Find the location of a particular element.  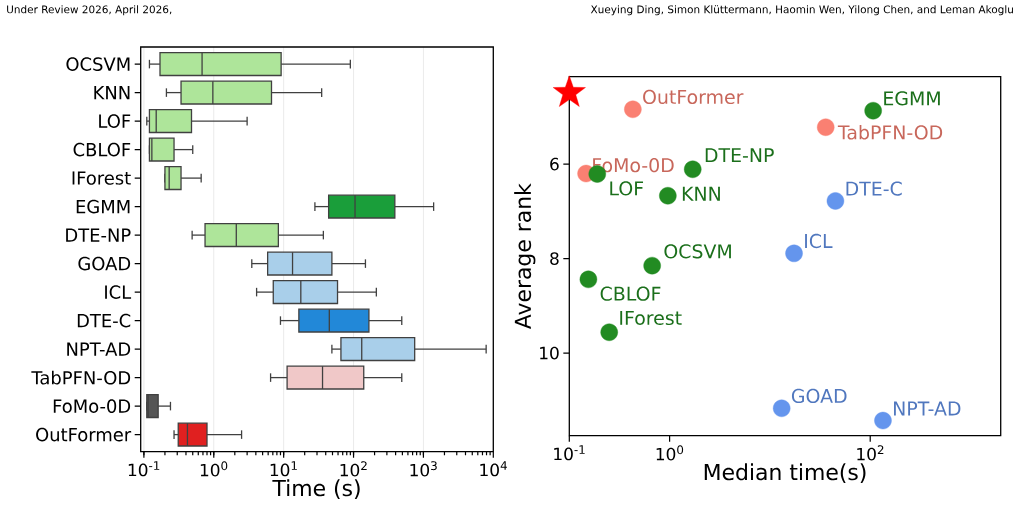

y-tick-label: DTE-NP is located at coordinates (98, 235).